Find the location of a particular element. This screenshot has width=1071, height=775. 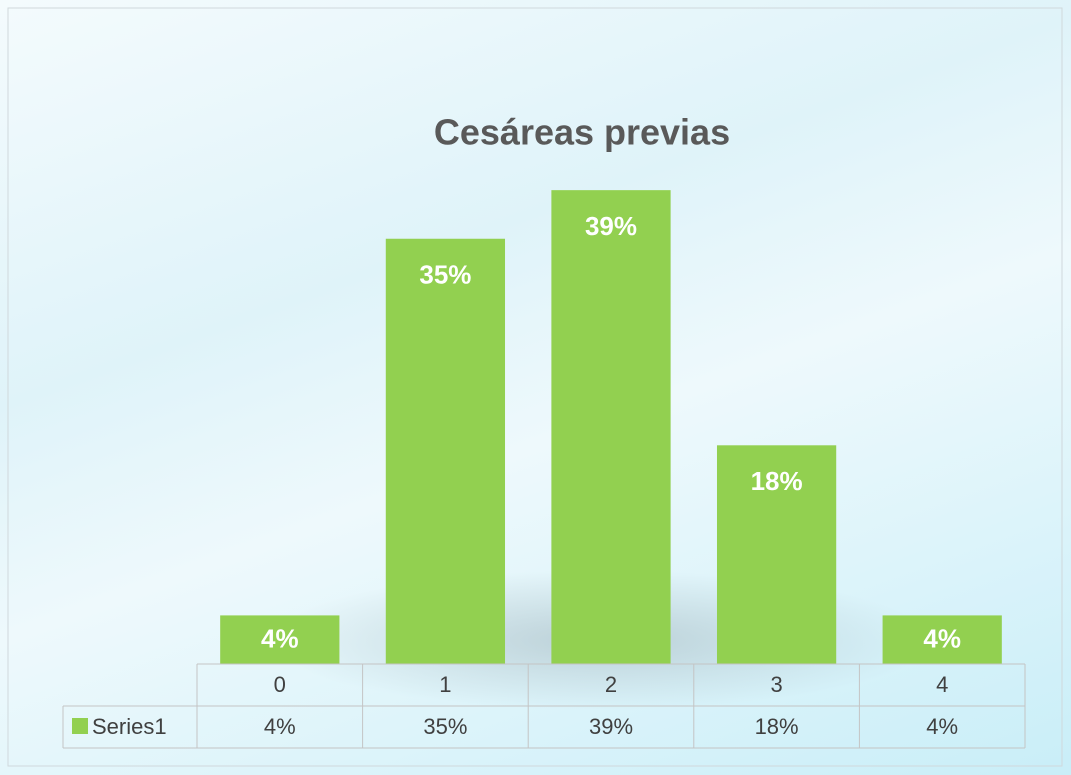

x-tick-label: 4 is located at coordinates (942, 684).